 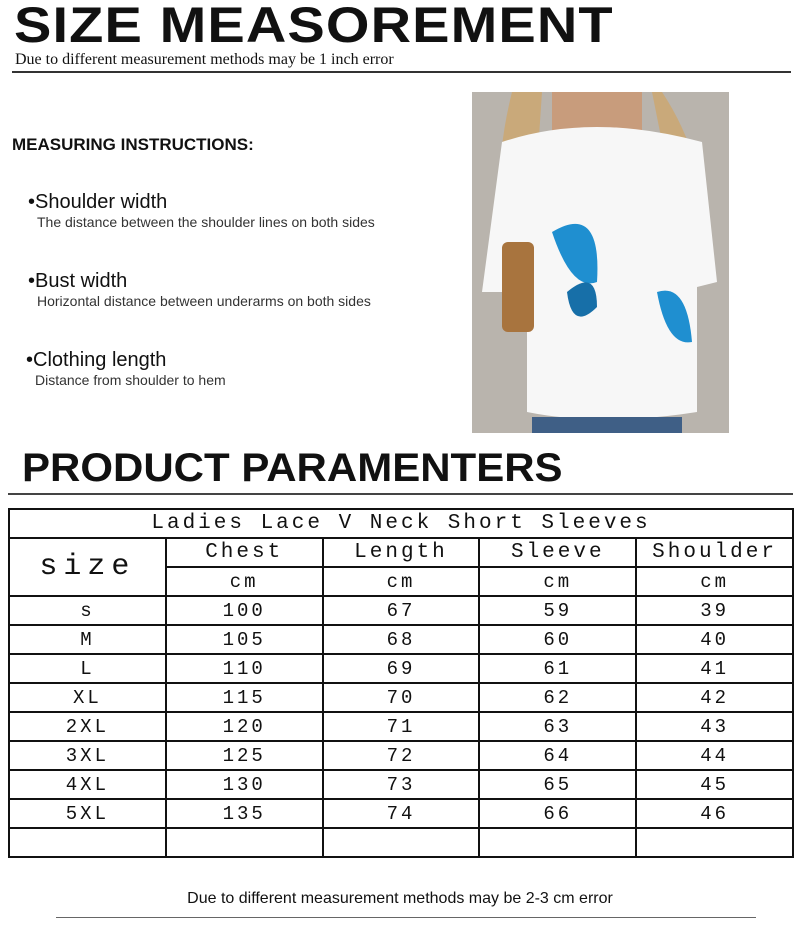 I want to click on measurement-cell: 68, so click(x=401, y=639).